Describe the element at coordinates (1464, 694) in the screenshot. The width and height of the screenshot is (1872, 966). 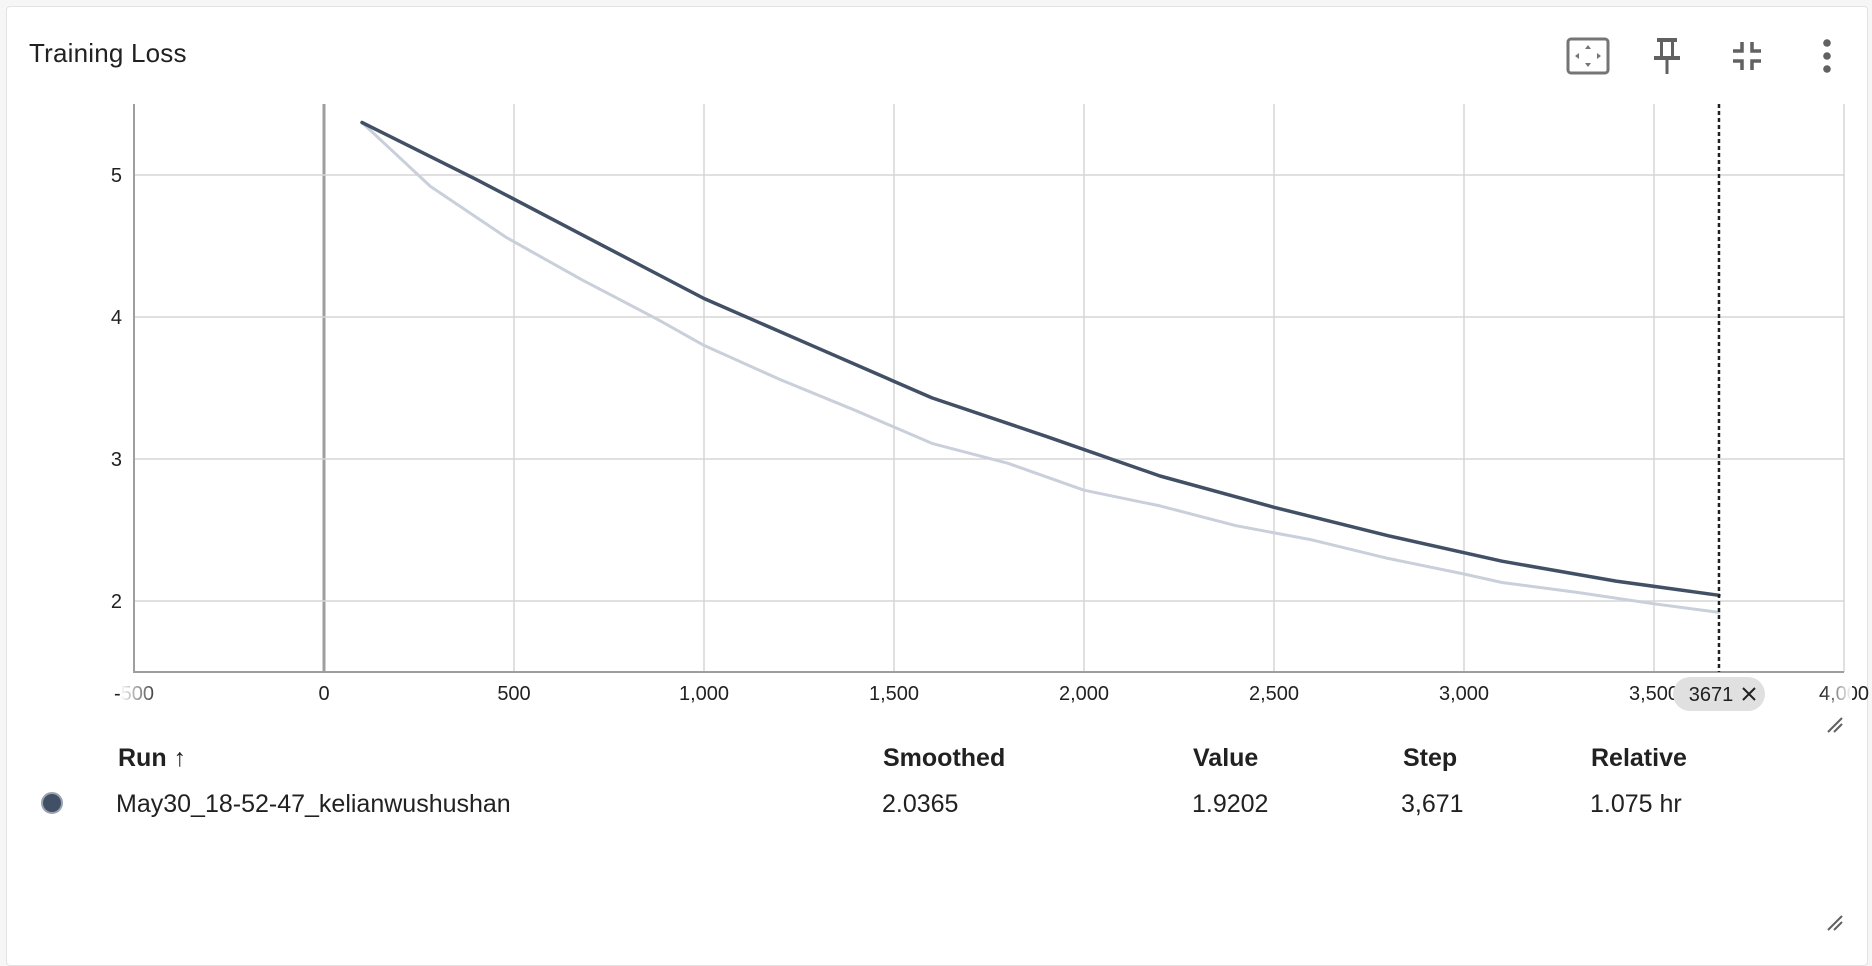
I see `x-tick-label: 3,000` at that location.